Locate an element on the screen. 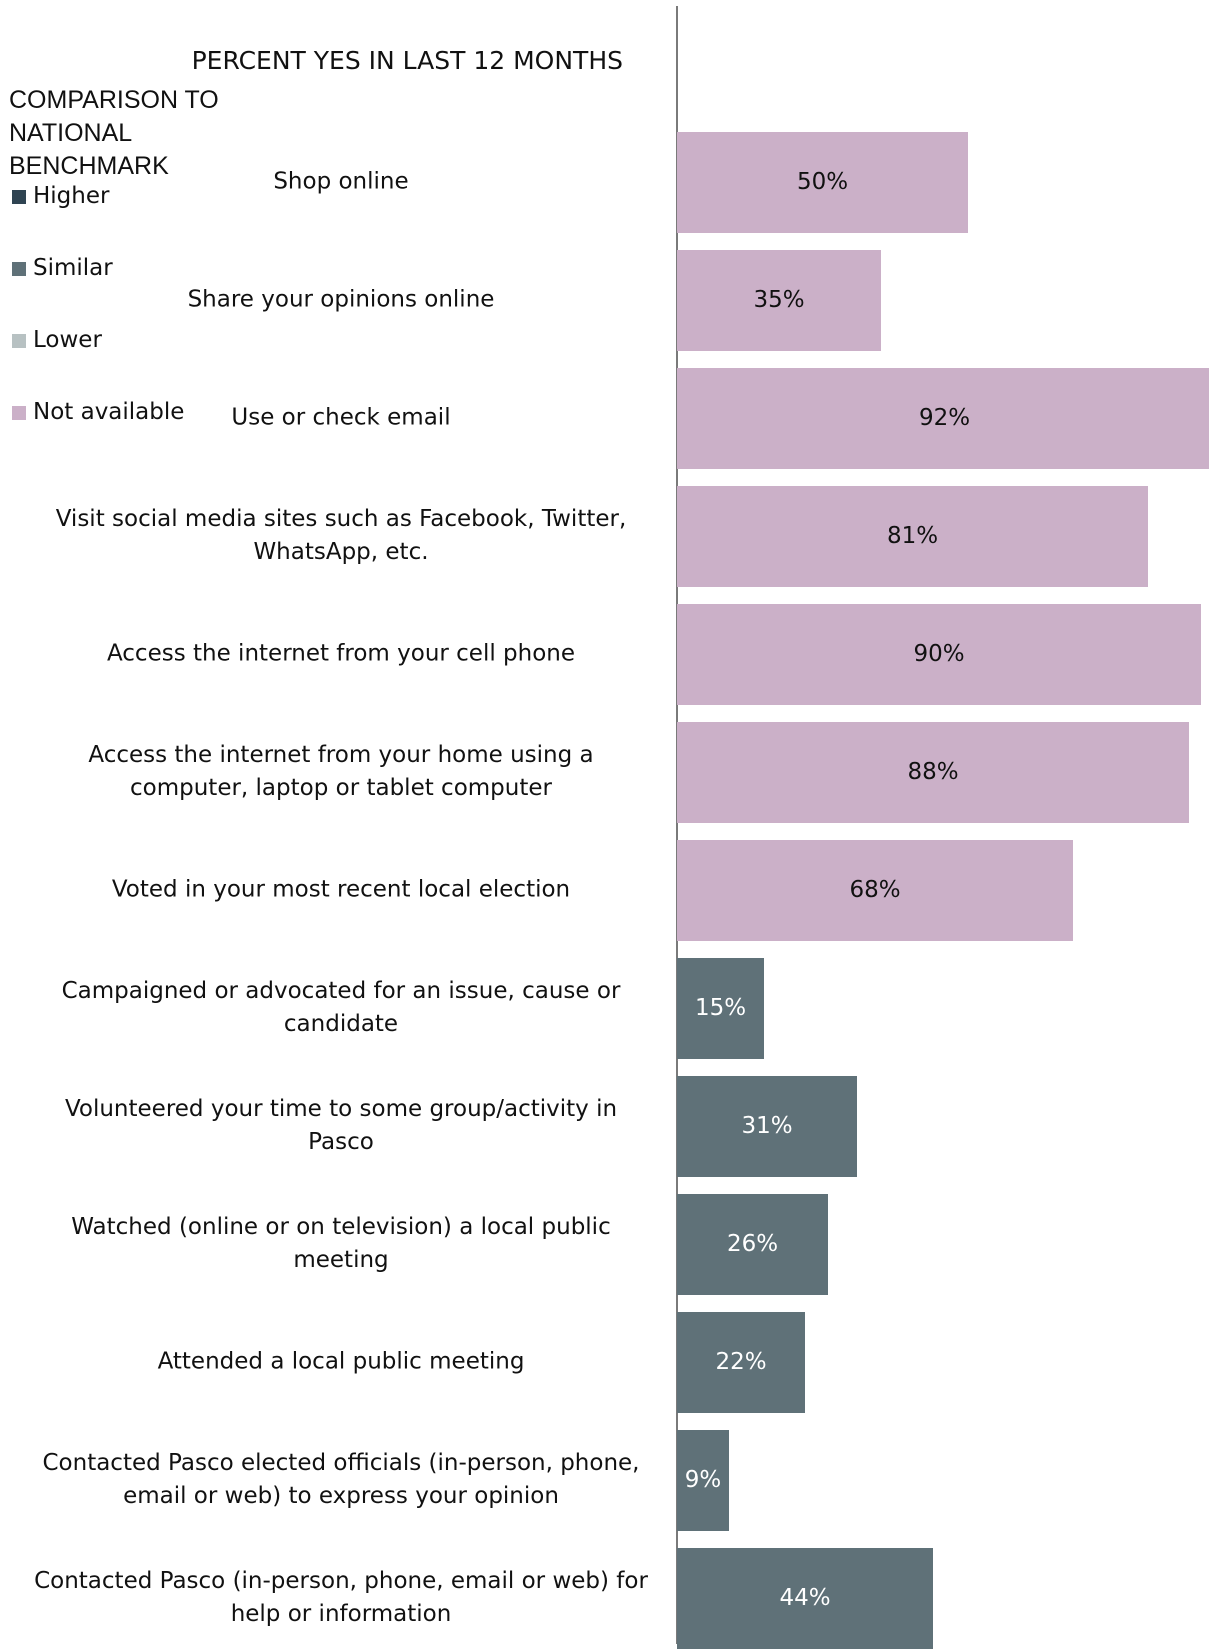 The image size is (1209, 1649). bar-value-label: 88% is located at coordinates (933, 772).